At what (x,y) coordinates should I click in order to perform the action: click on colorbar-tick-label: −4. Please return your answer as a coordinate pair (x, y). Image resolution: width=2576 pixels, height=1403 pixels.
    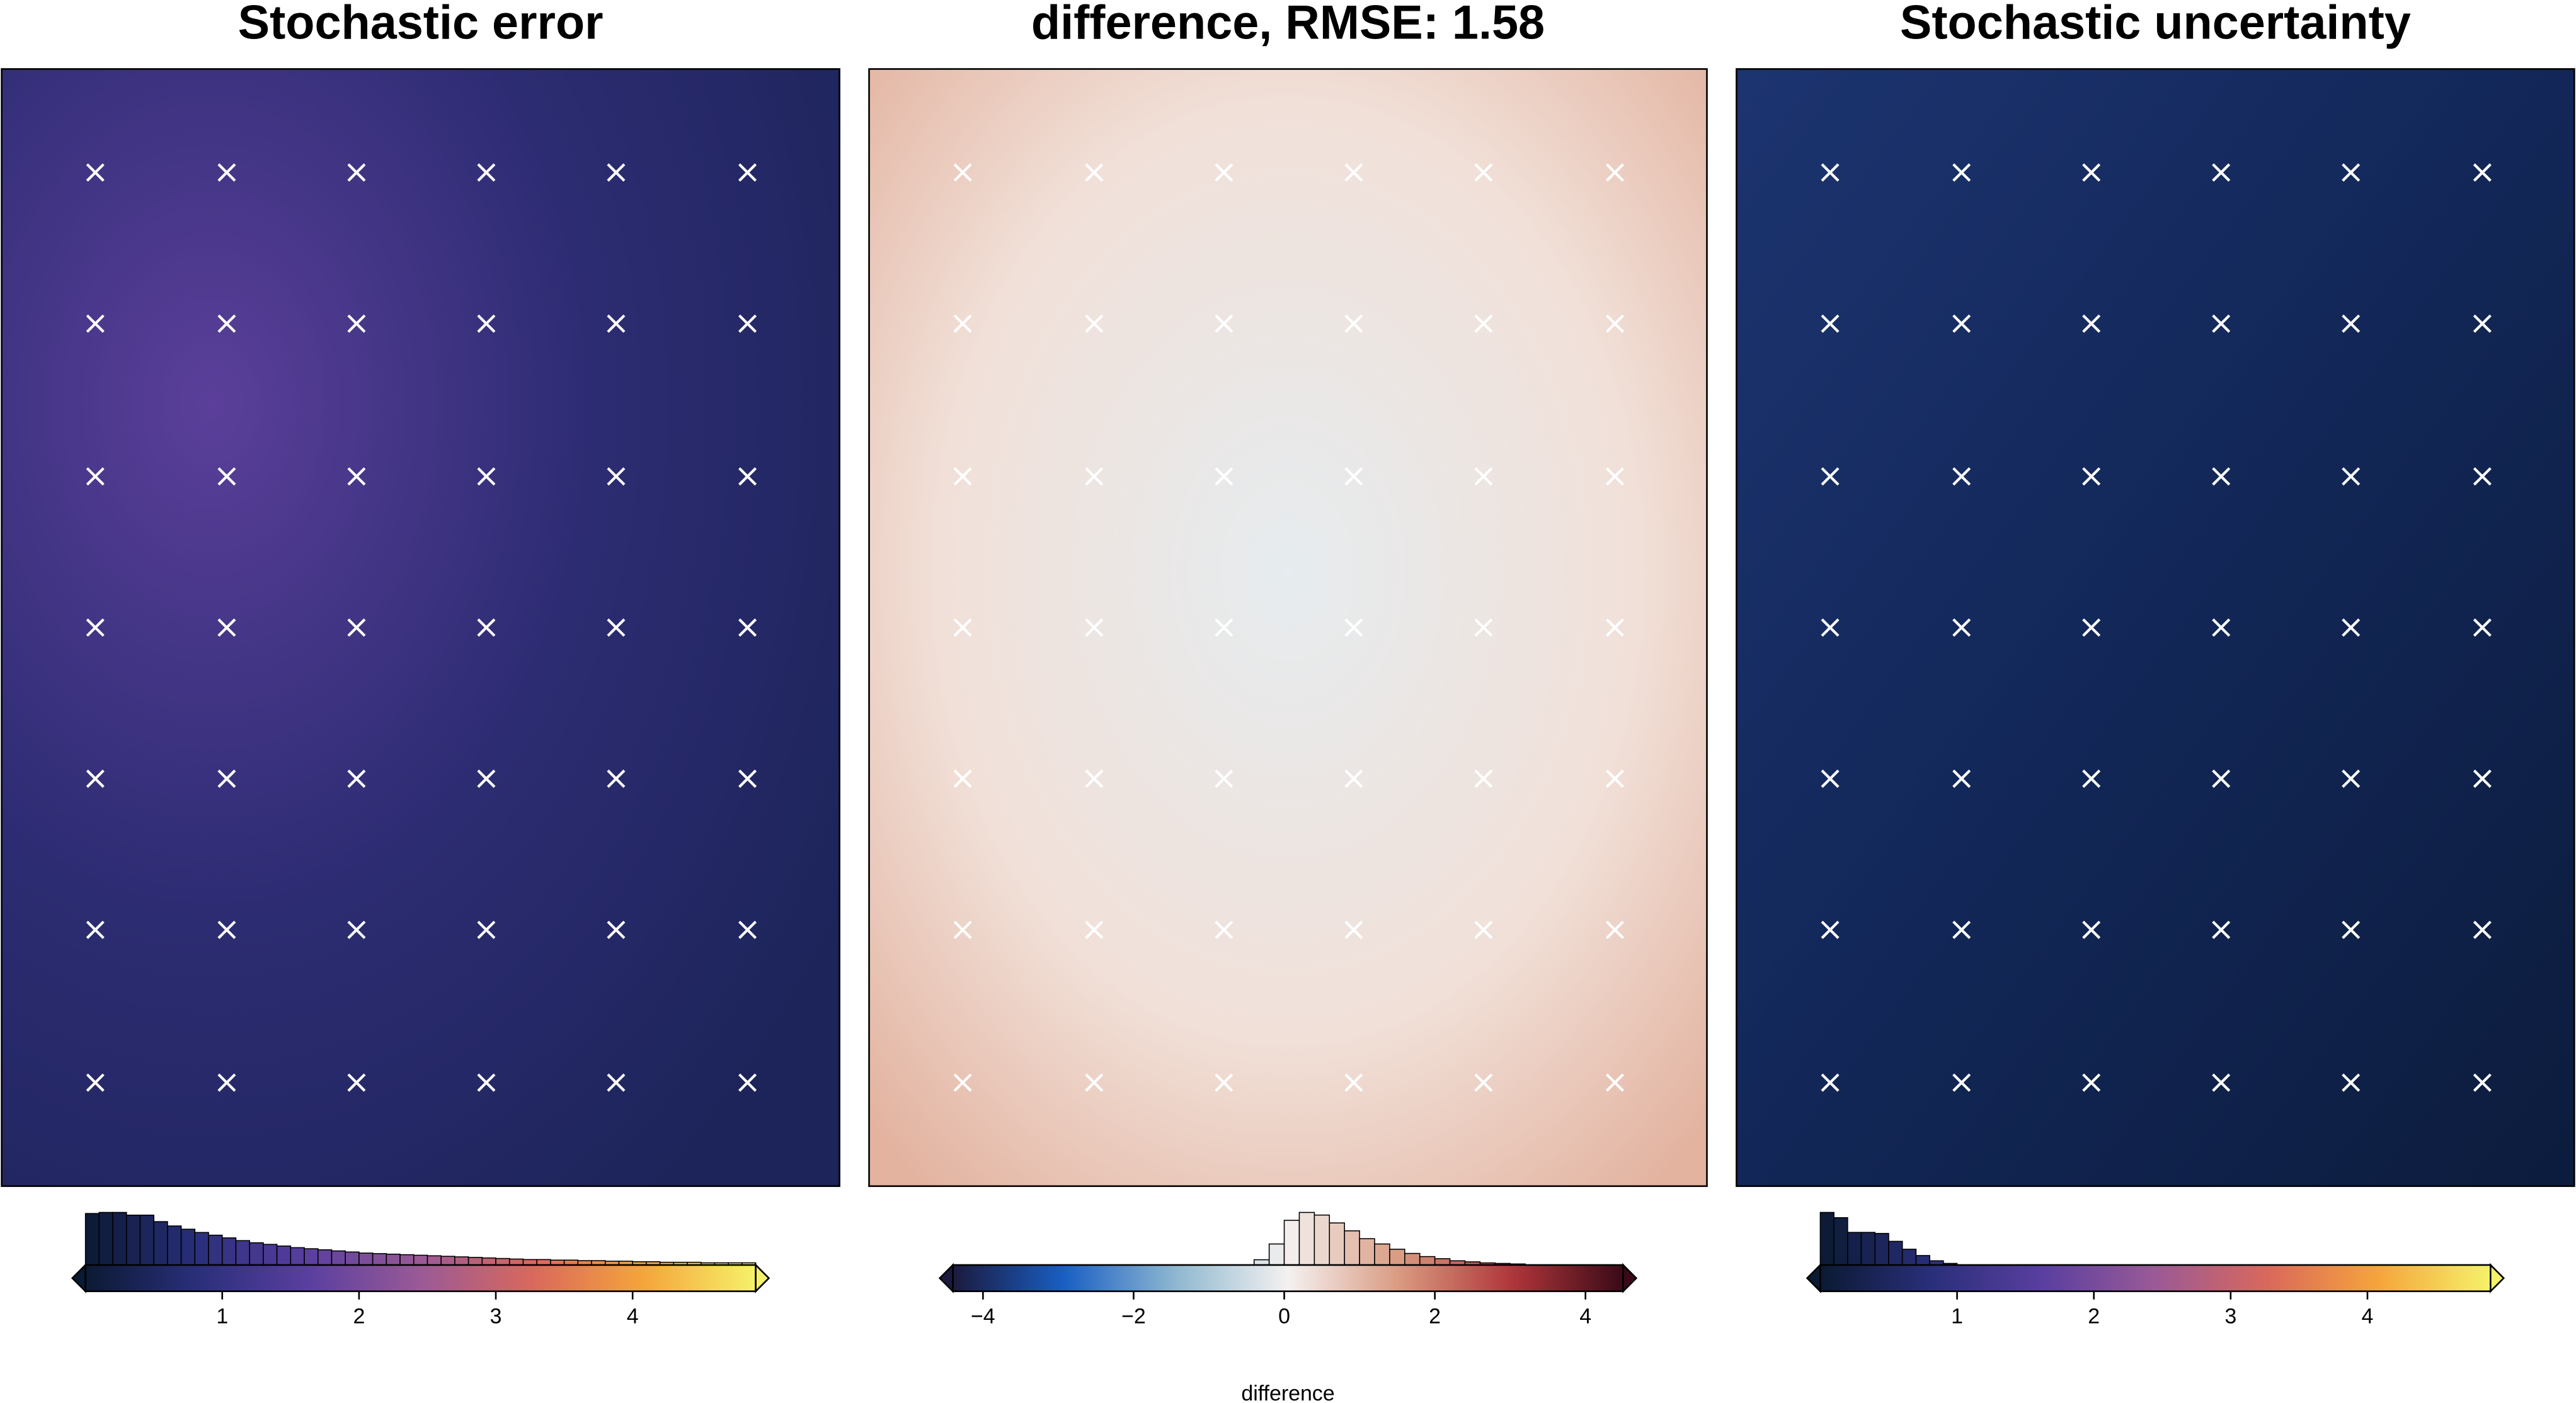
    Looking at the image, I should click on (983, 1316).